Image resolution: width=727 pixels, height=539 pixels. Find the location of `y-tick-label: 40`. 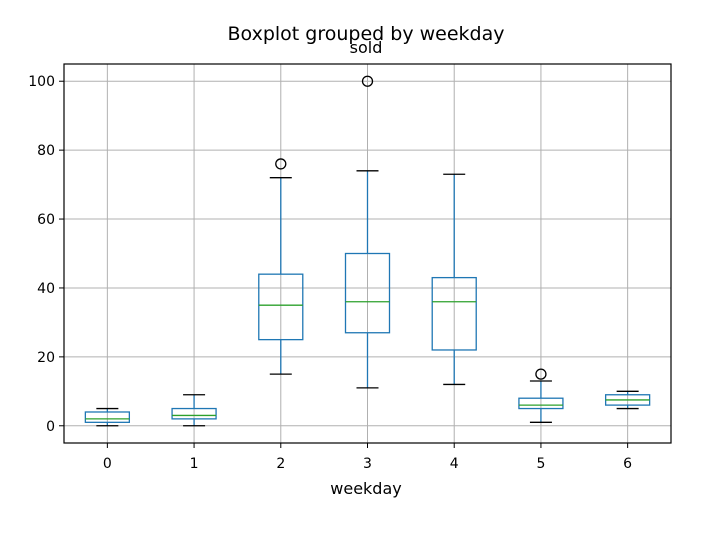

y-tick-label: 40 is located at coordinates (46, 289).